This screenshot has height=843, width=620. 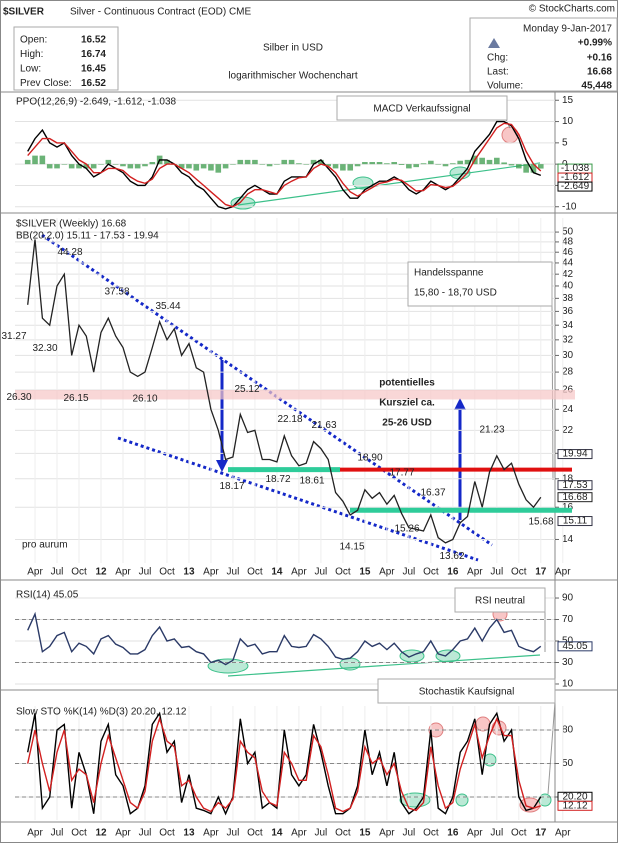 I want to click on target-text: potentielles, so click(x=407, y=383).